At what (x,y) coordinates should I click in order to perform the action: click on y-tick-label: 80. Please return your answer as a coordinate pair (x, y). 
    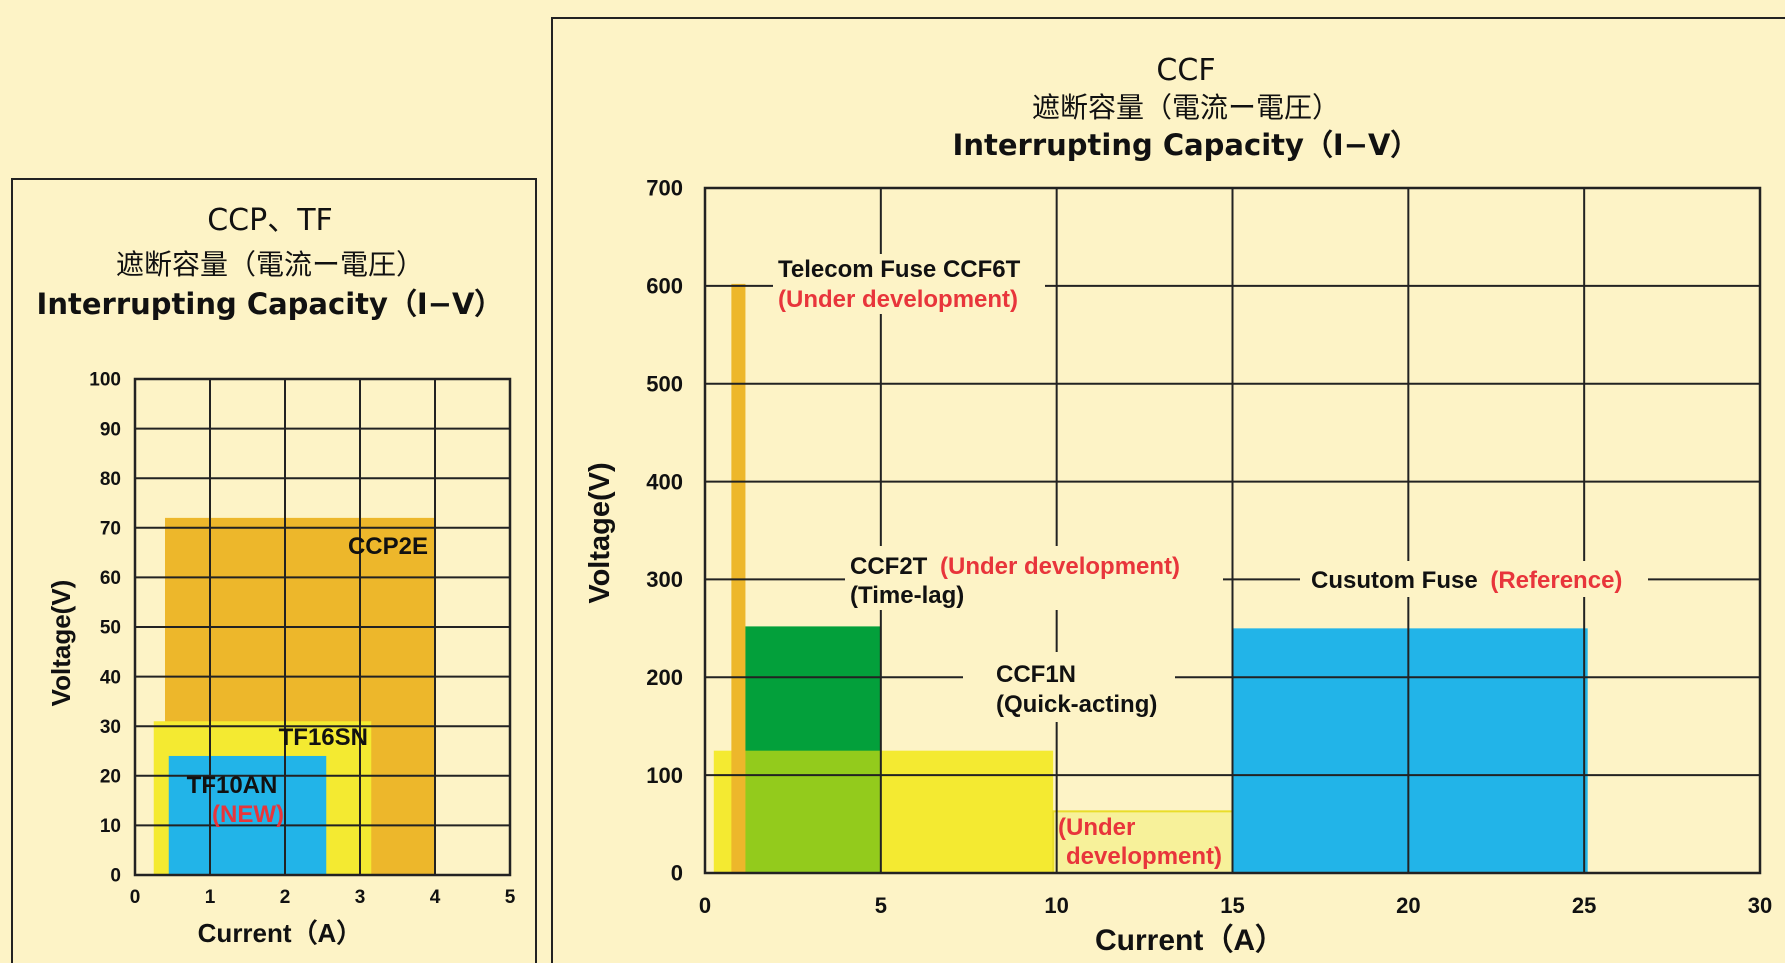
    Looking at the image, I should click on (110, 479).